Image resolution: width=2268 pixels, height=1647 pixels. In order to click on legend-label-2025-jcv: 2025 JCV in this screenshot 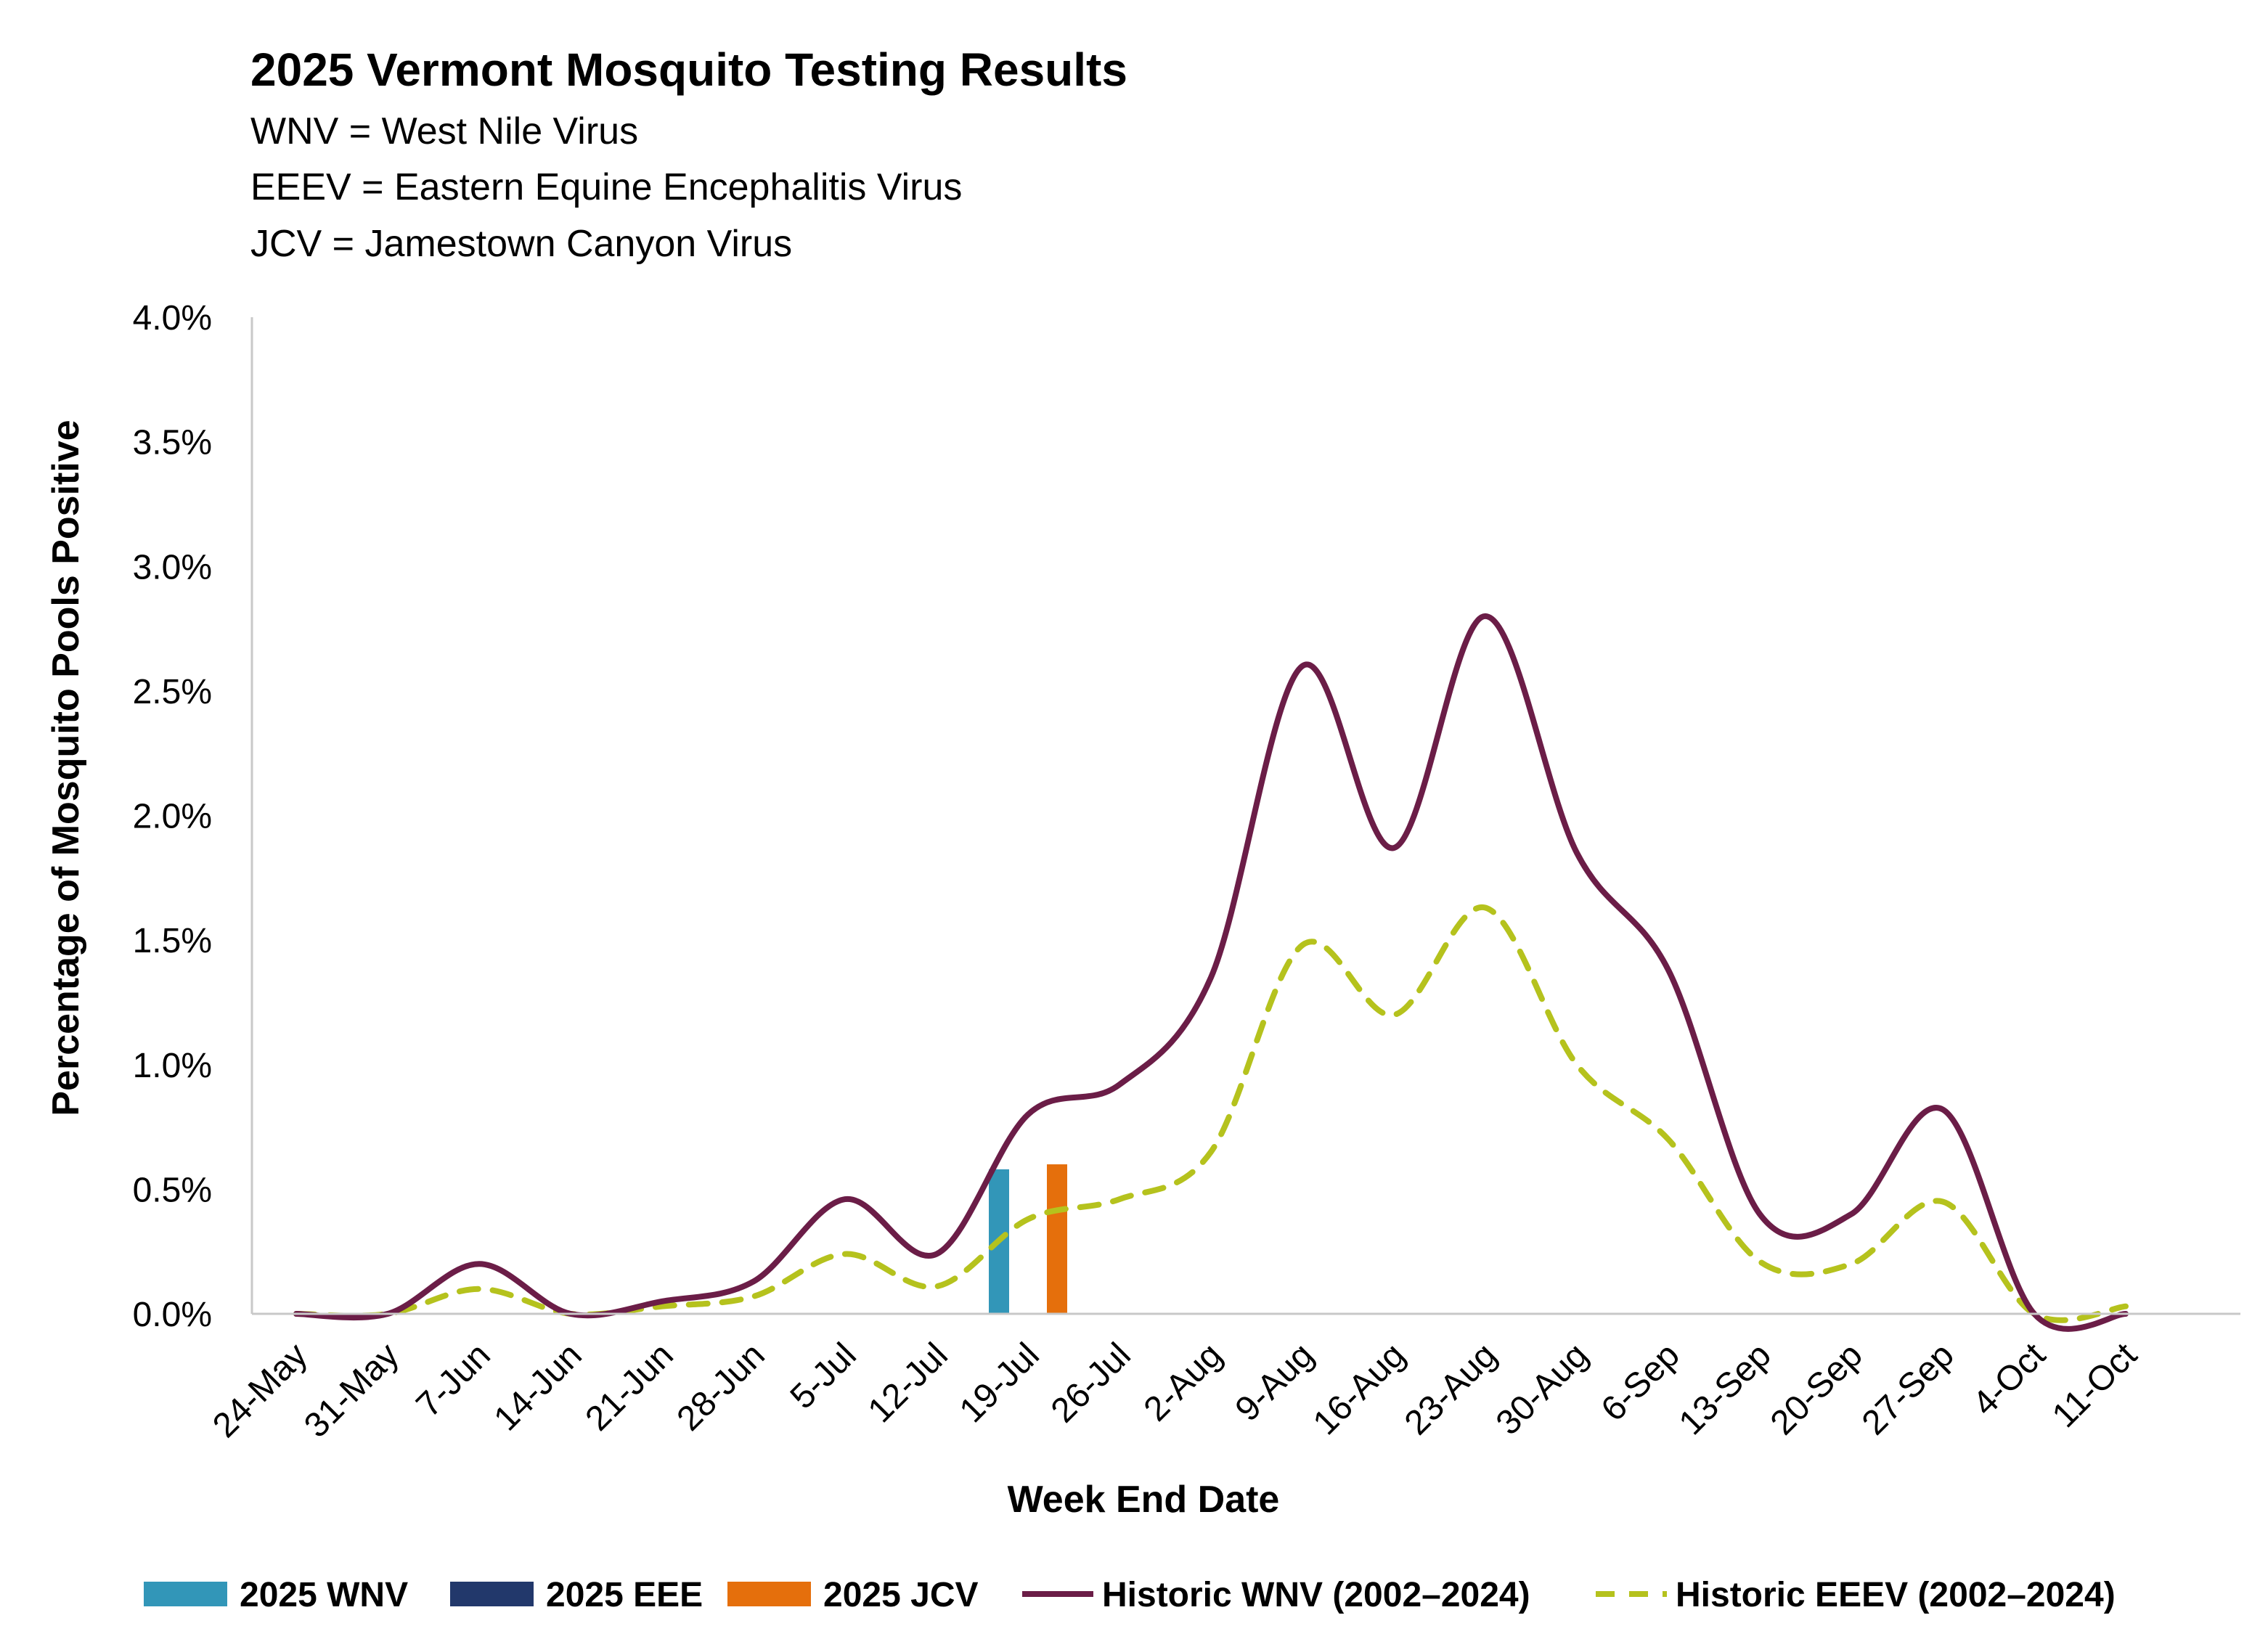, I will do `click(901, 1595)`.